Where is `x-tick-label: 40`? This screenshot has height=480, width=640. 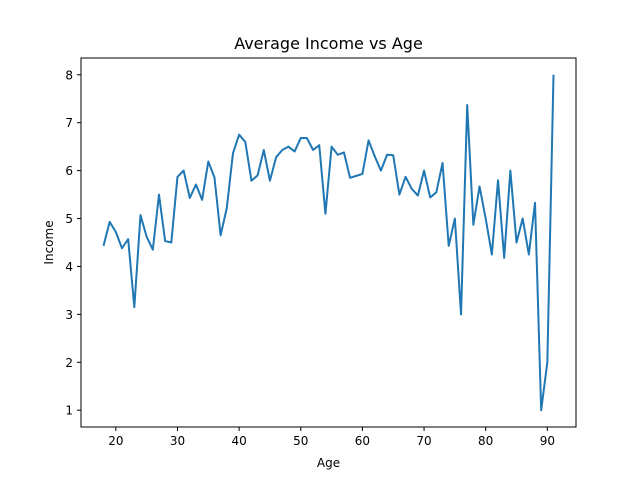 x-tick-label: 40 is located at coordinates (238, 441).